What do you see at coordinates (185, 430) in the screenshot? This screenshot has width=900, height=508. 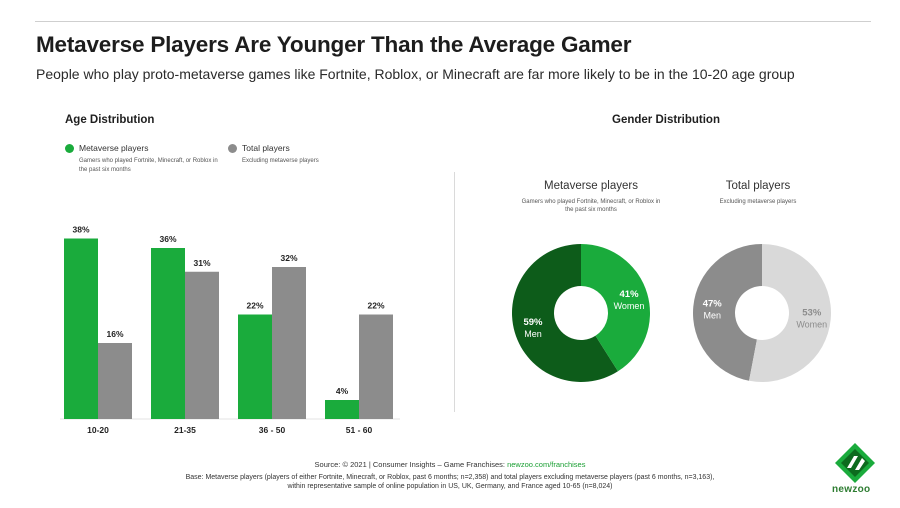 I see `x-tick-label: 21-35` at bounding box center [185, 430].